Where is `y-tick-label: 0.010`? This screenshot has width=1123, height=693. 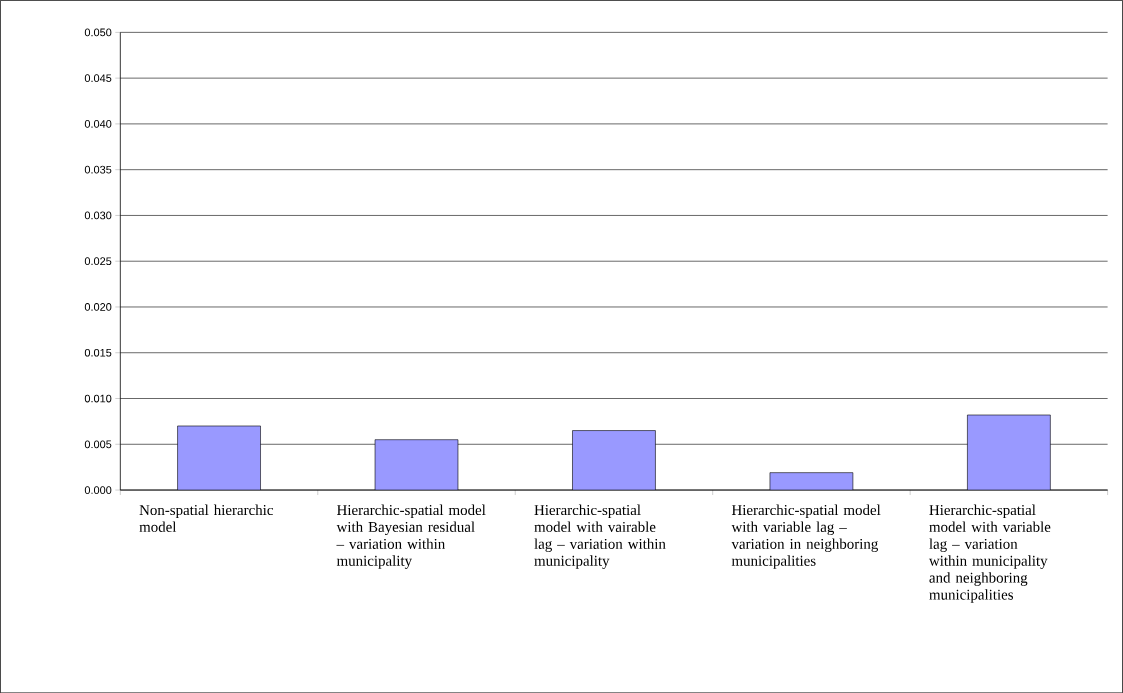
y-tick-label: 0.010 is located at coordinates (98, 398).